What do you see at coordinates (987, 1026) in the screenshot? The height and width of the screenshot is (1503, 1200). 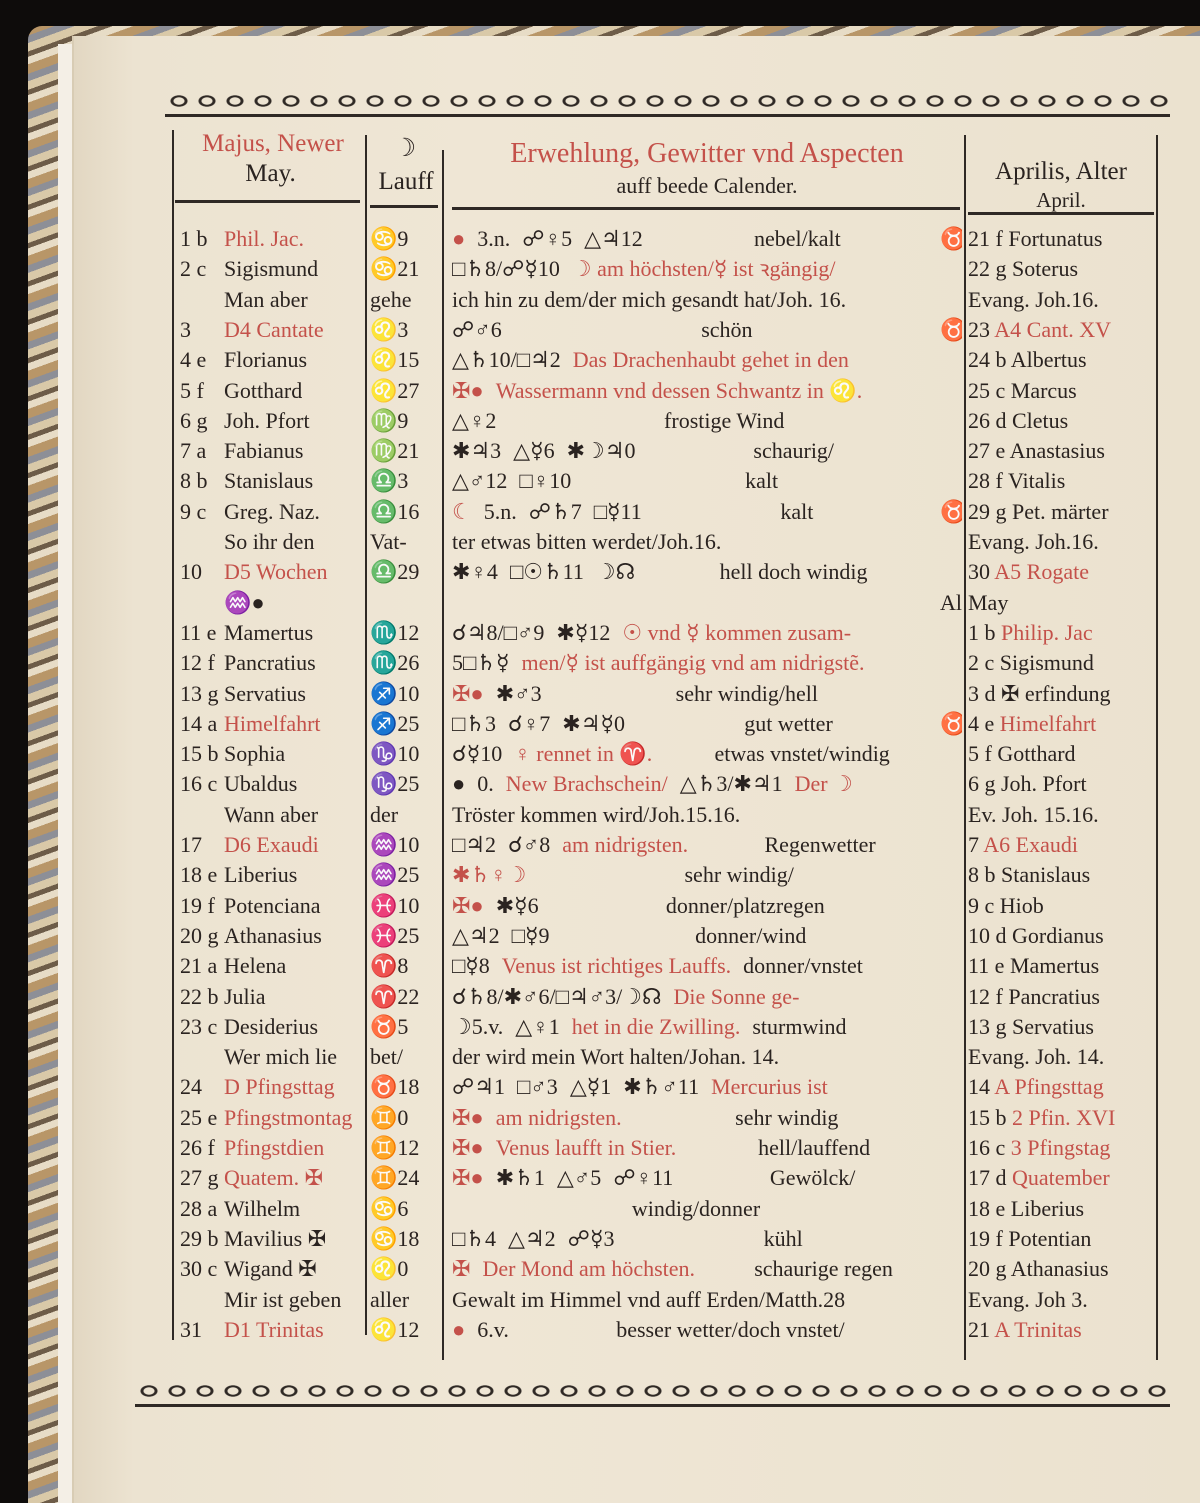 I see `day-number: 13 g` at bounding box center [987, 1026].